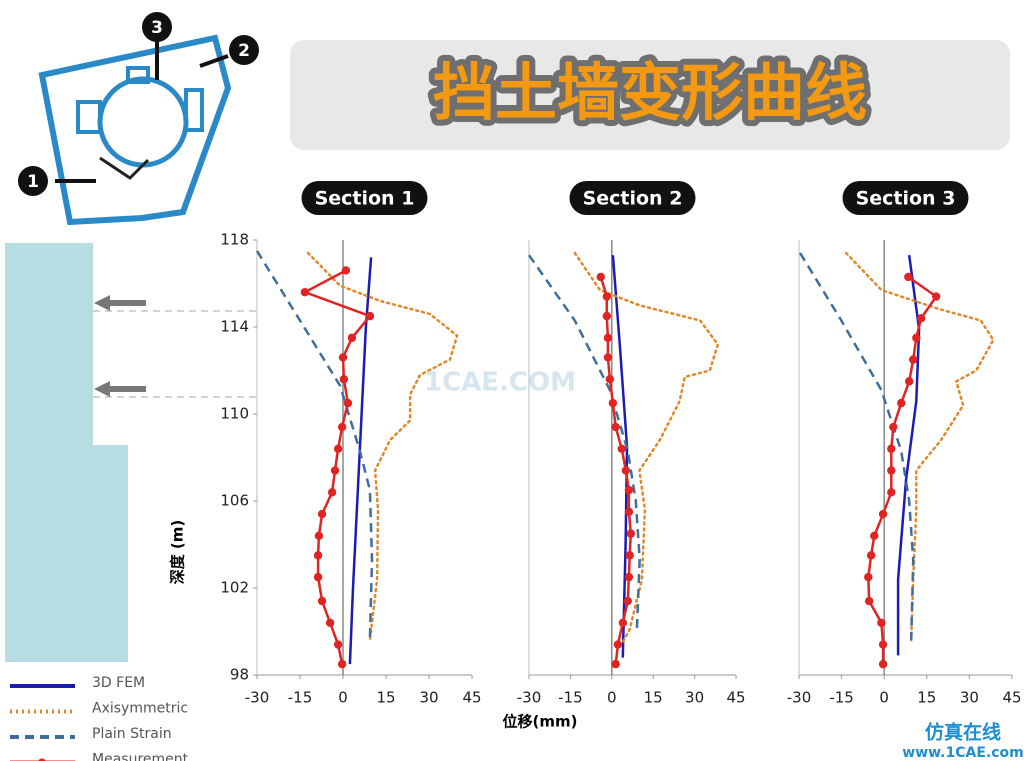  I want to click on marker-label: 1, so click(33, 182).